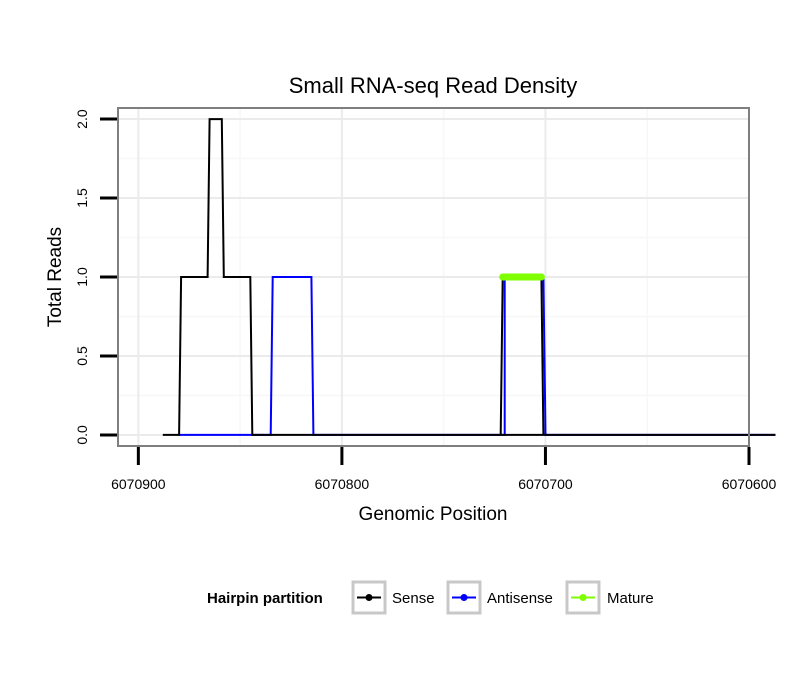 This screenshot has height=690, width=810. I want to click on legend-title: Hairpin partition, so click(265, 598).